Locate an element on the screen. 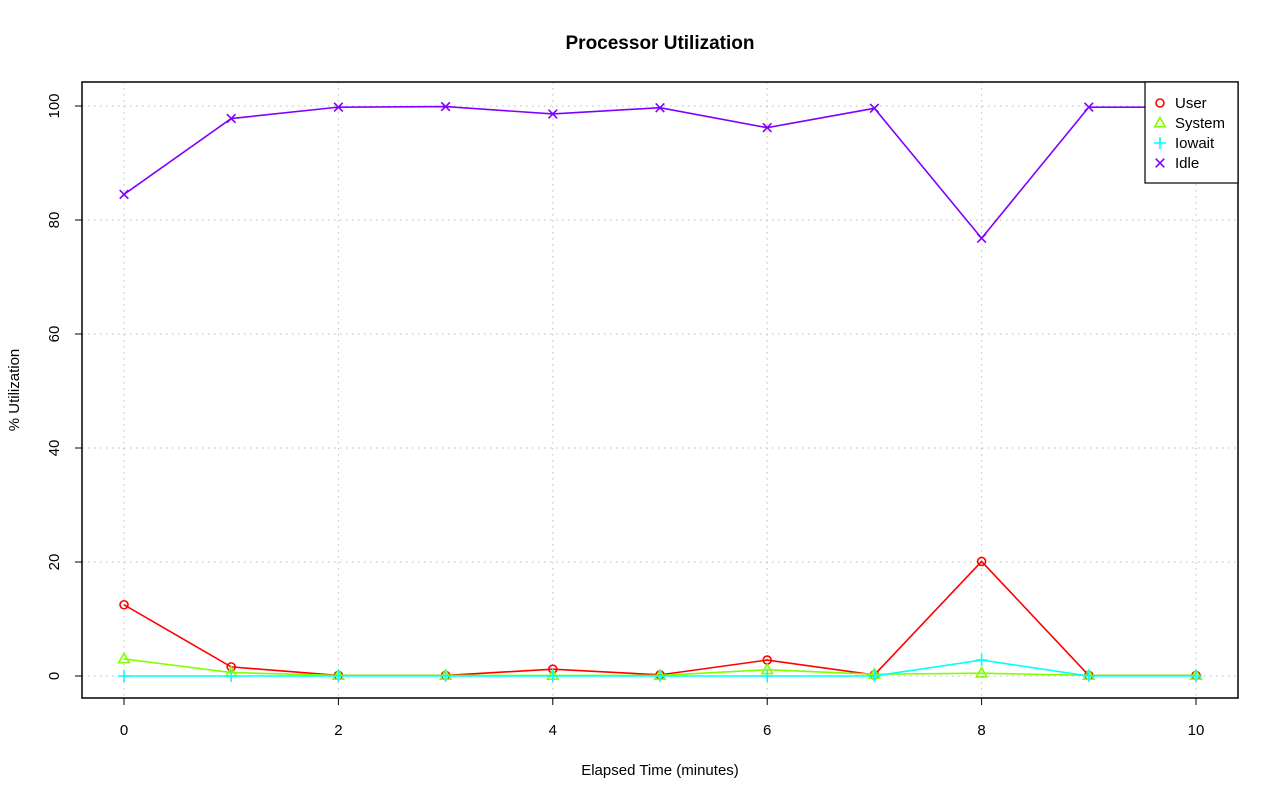 Image resolution: width=1280 pixels, height=801 pixels. x-tick-label: 0 is located at coordinates (124, 730).